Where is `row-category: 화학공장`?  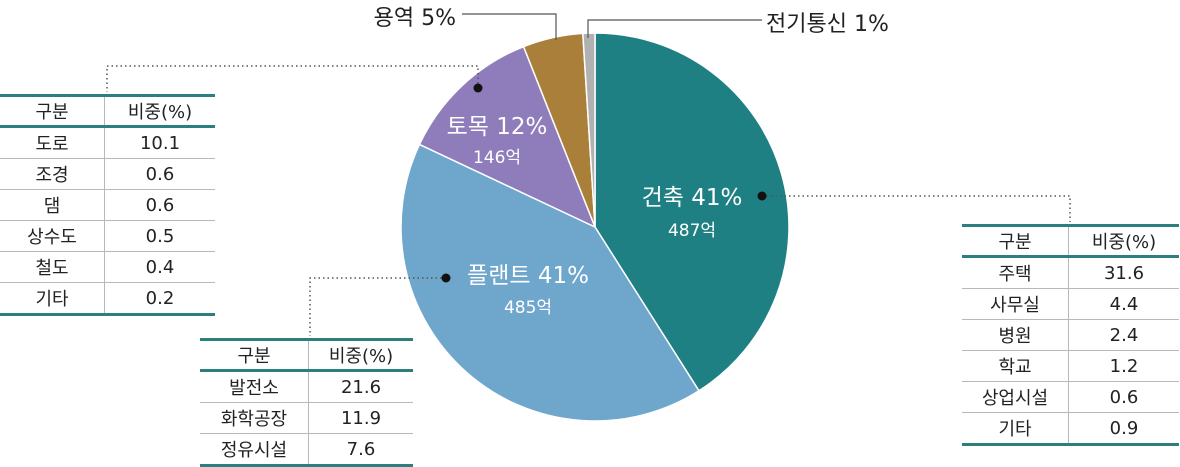 row-category: 화학공장 is located at coordinates (254, 418).